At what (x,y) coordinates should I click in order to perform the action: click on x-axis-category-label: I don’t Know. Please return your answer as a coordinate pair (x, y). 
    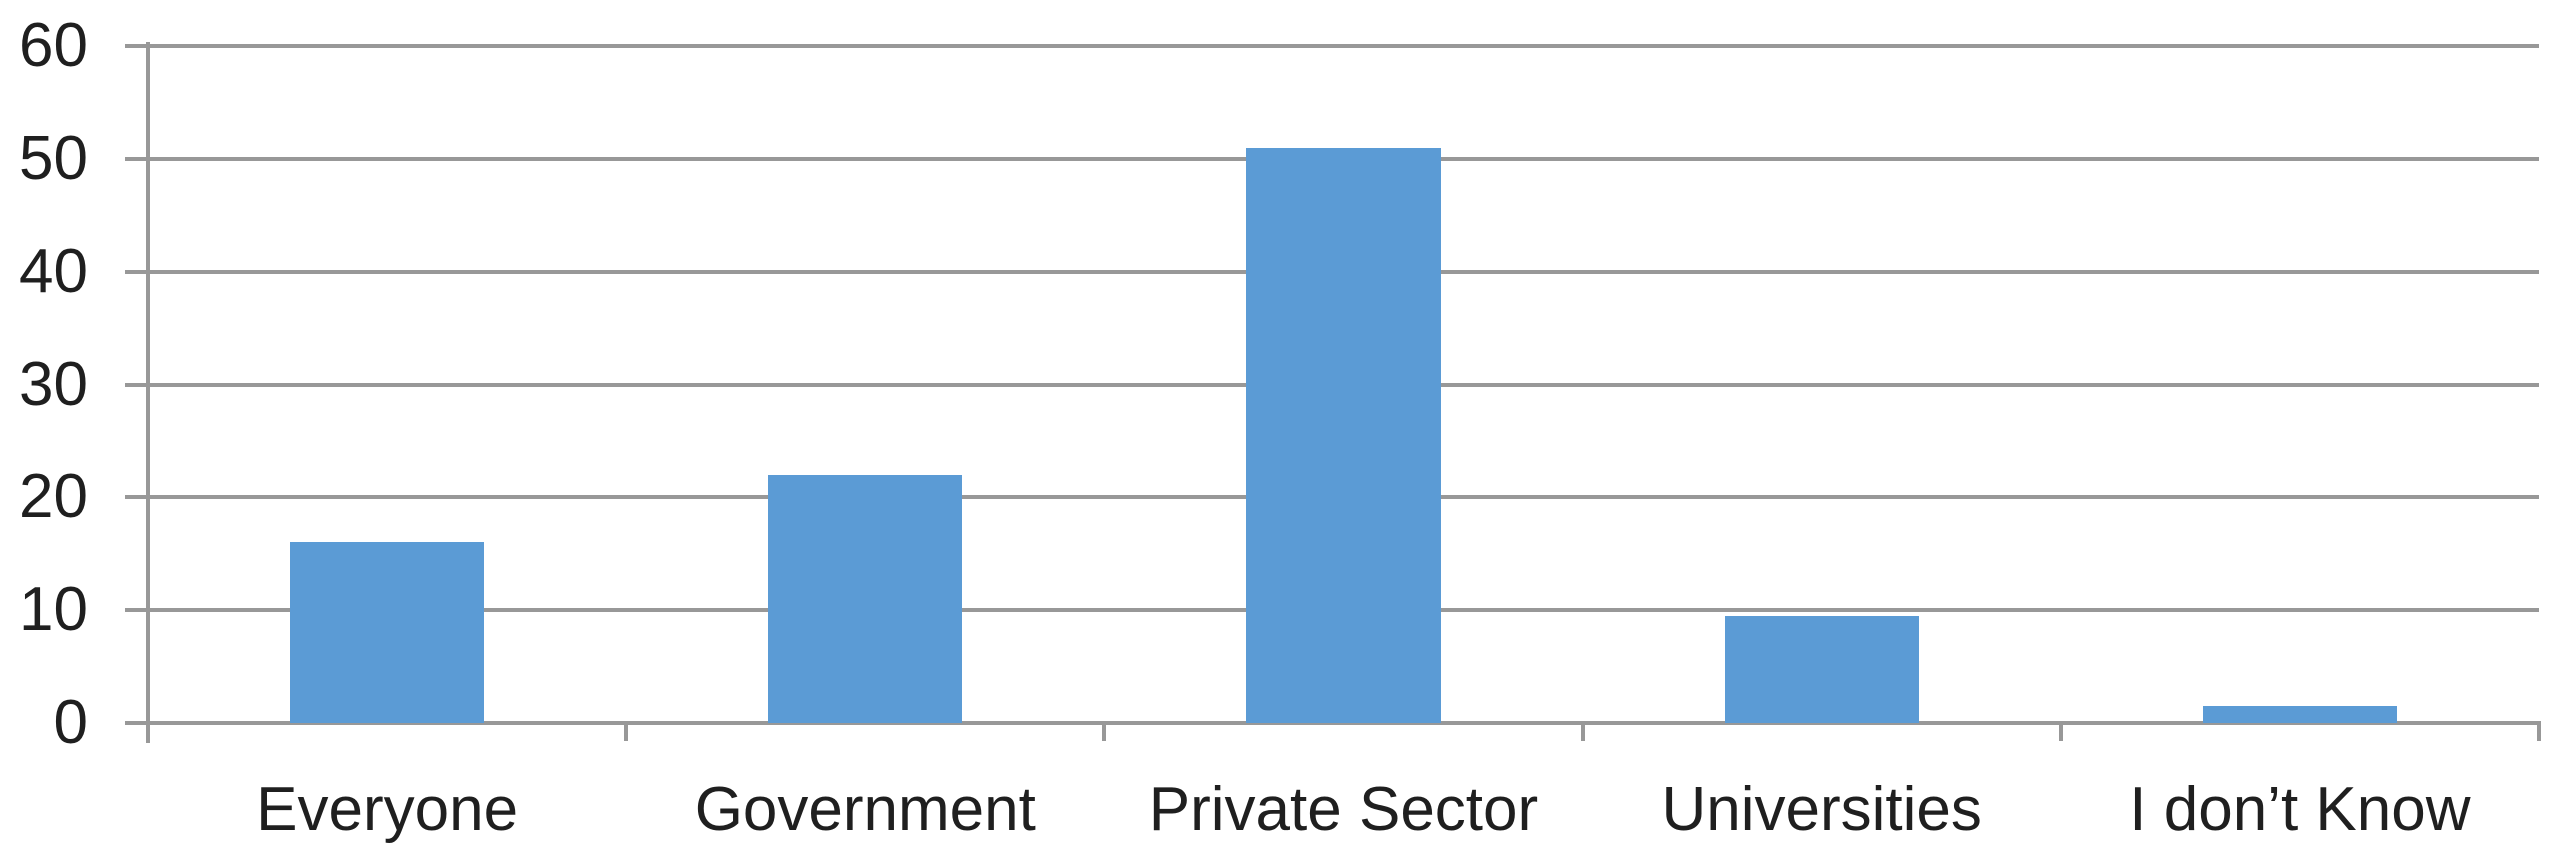
    Looking at the image, I should click on (2300, 809).